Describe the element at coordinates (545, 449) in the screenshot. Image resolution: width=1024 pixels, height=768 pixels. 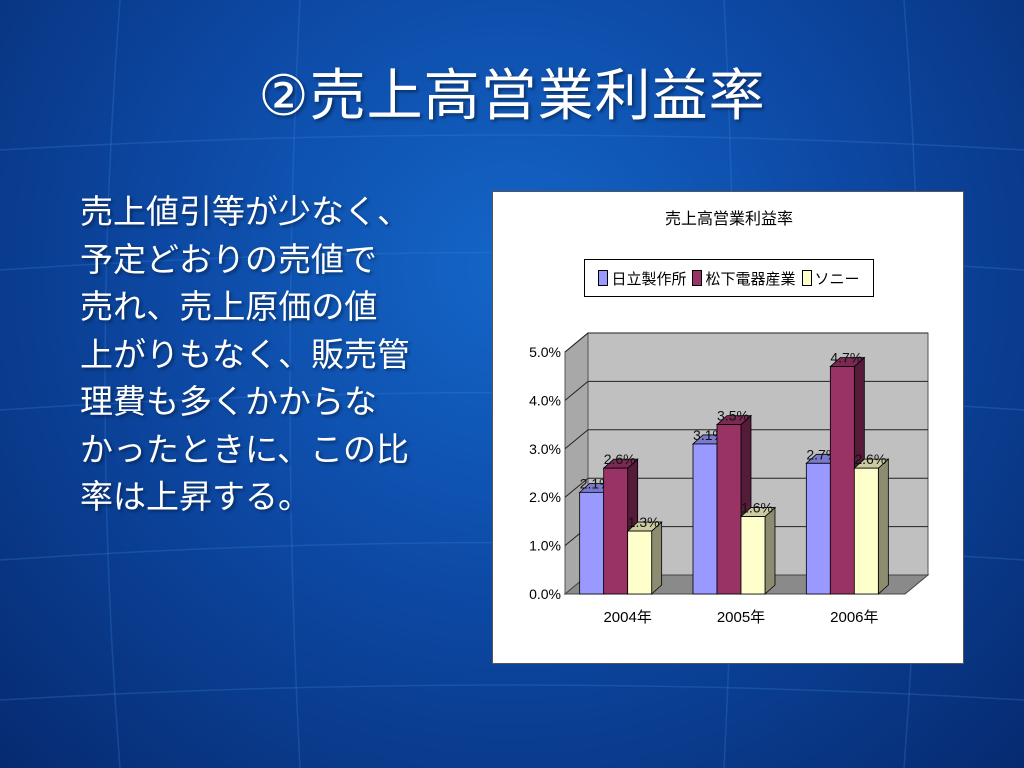
I see `y-tick-label: 3.0%` at that location.